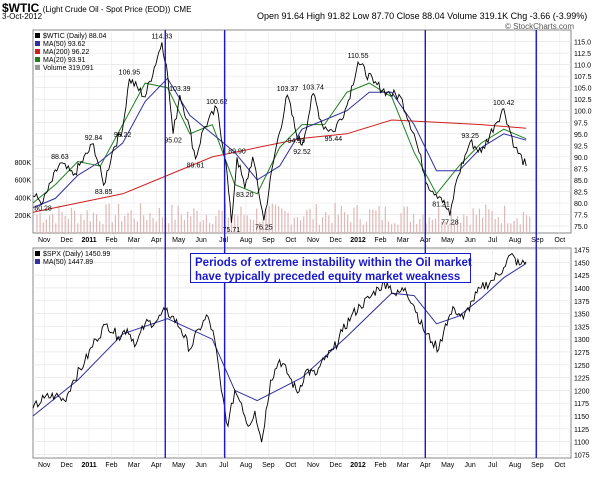  I want to click on oil-point-label: 103.39, so click(180, 89).